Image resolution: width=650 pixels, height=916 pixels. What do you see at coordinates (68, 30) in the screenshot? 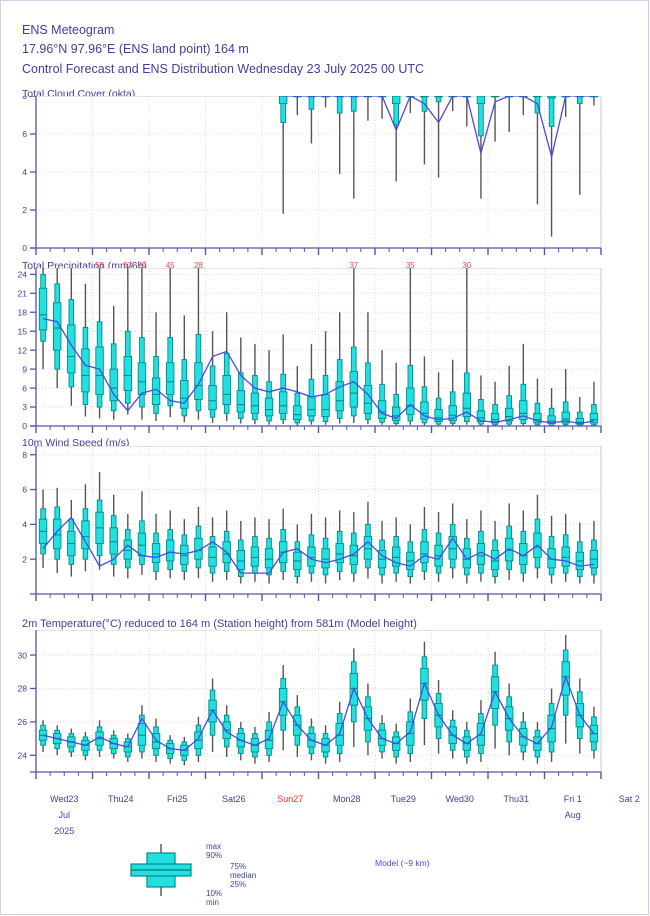
I see `meteogram-title: ENS Meteogram` at bounding box center [68, 30].